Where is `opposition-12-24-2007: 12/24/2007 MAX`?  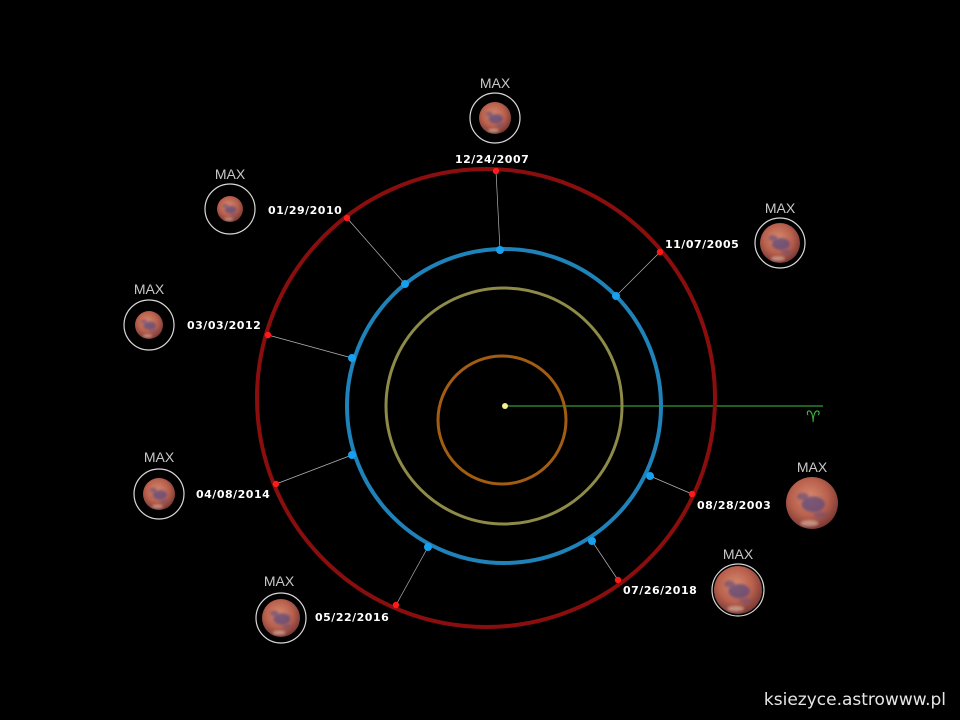 opposition-12-24-2007: 12/24/2007 MAX is located at coordinates (492, 164).